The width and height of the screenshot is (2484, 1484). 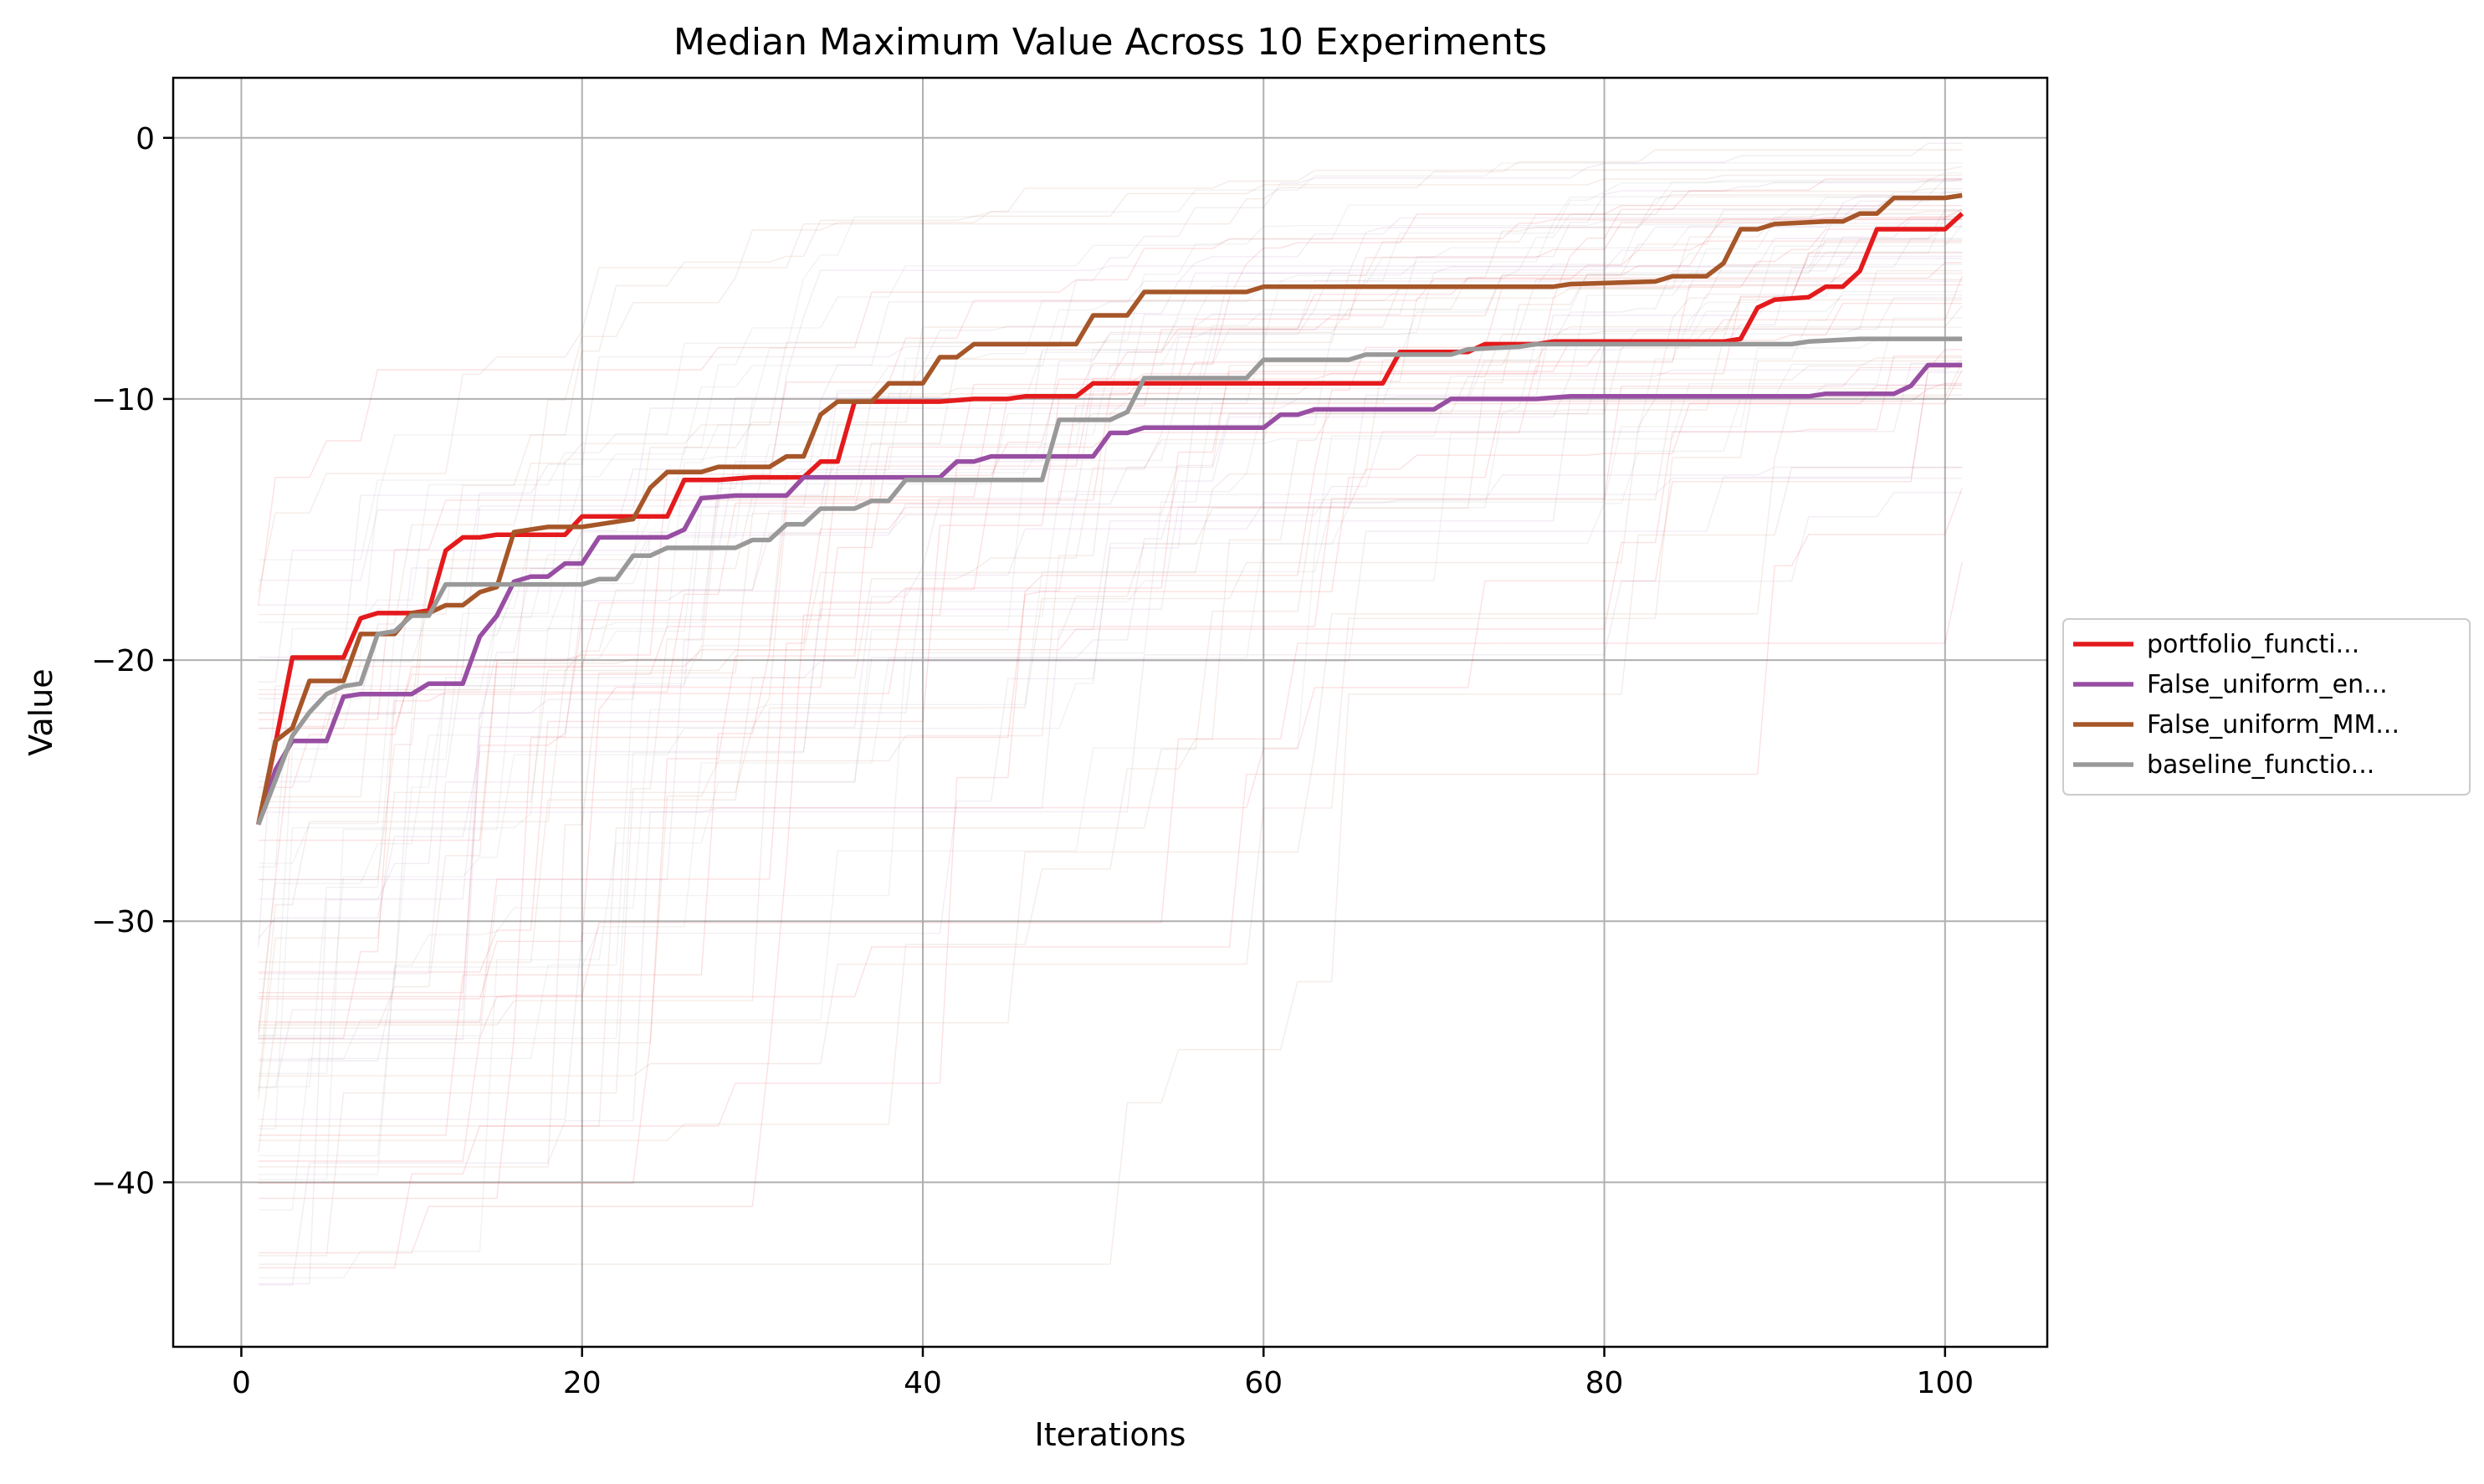 What do you see at coordinates (1945, 1383) in the screenshot?
I see `x-tick-label: 100` at bounding box center [1945, 1383].